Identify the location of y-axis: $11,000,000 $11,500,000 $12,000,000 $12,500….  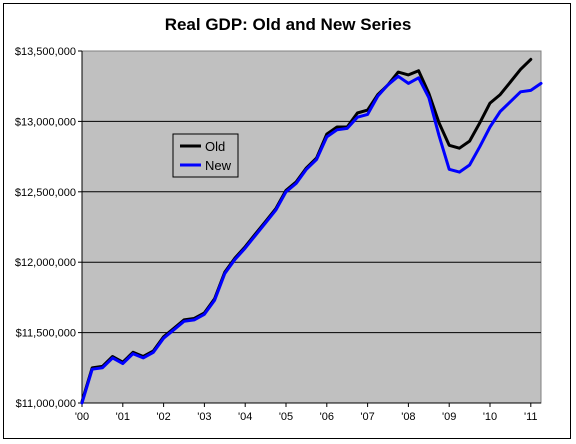
(49, 228).